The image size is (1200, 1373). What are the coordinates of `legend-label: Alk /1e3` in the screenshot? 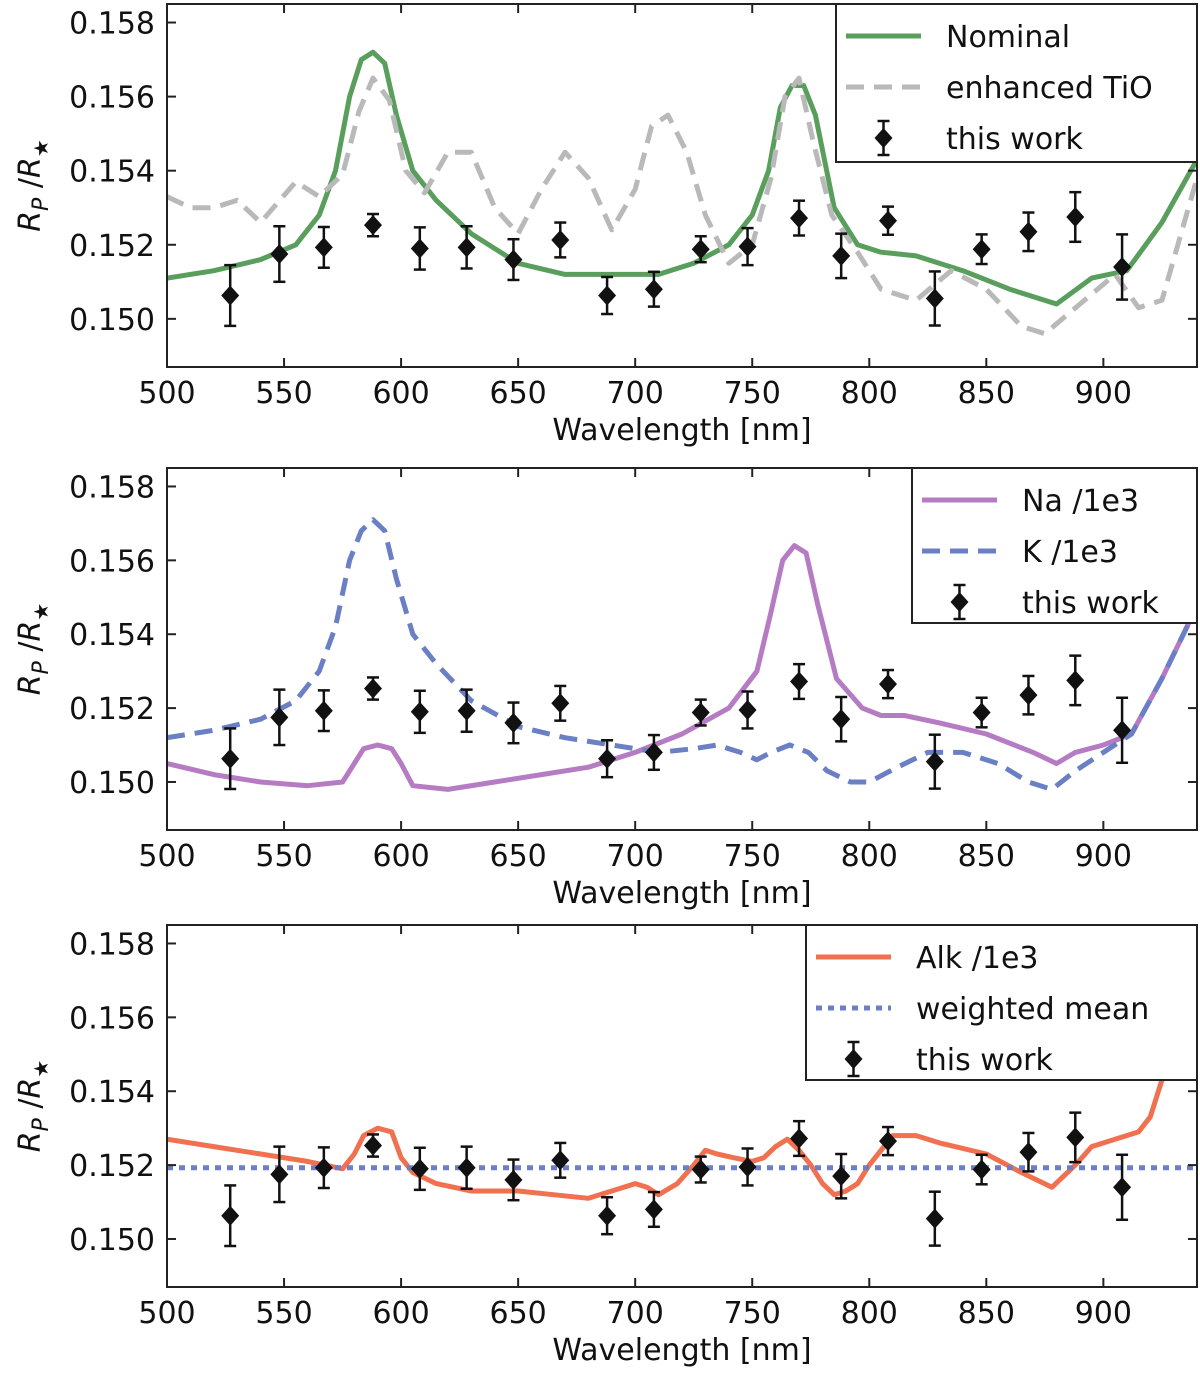 It's located at (977, 958).